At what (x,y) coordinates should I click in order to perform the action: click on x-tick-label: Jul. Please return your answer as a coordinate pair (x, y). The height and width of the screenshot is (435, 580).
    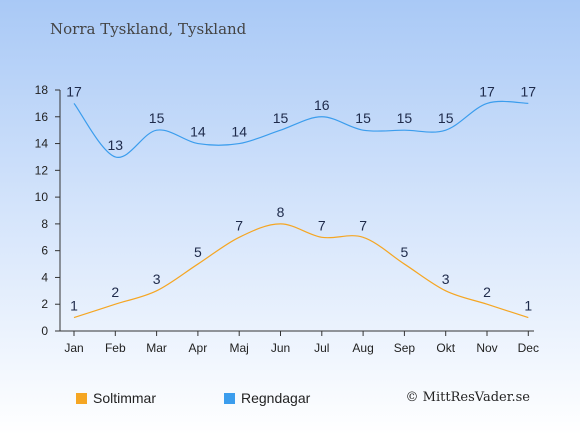
    Looking at the image, I should click on (321, 348).